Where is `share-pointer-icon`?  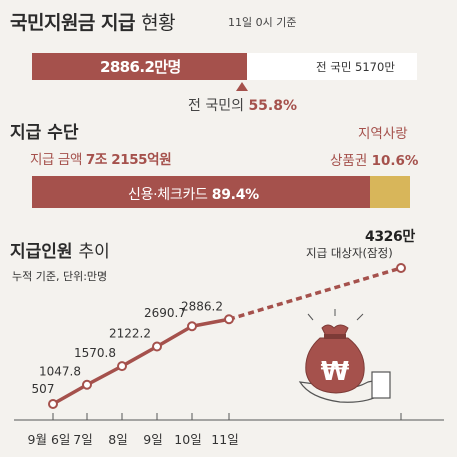 share-pointer-icon is located at coordinates (242, 86).